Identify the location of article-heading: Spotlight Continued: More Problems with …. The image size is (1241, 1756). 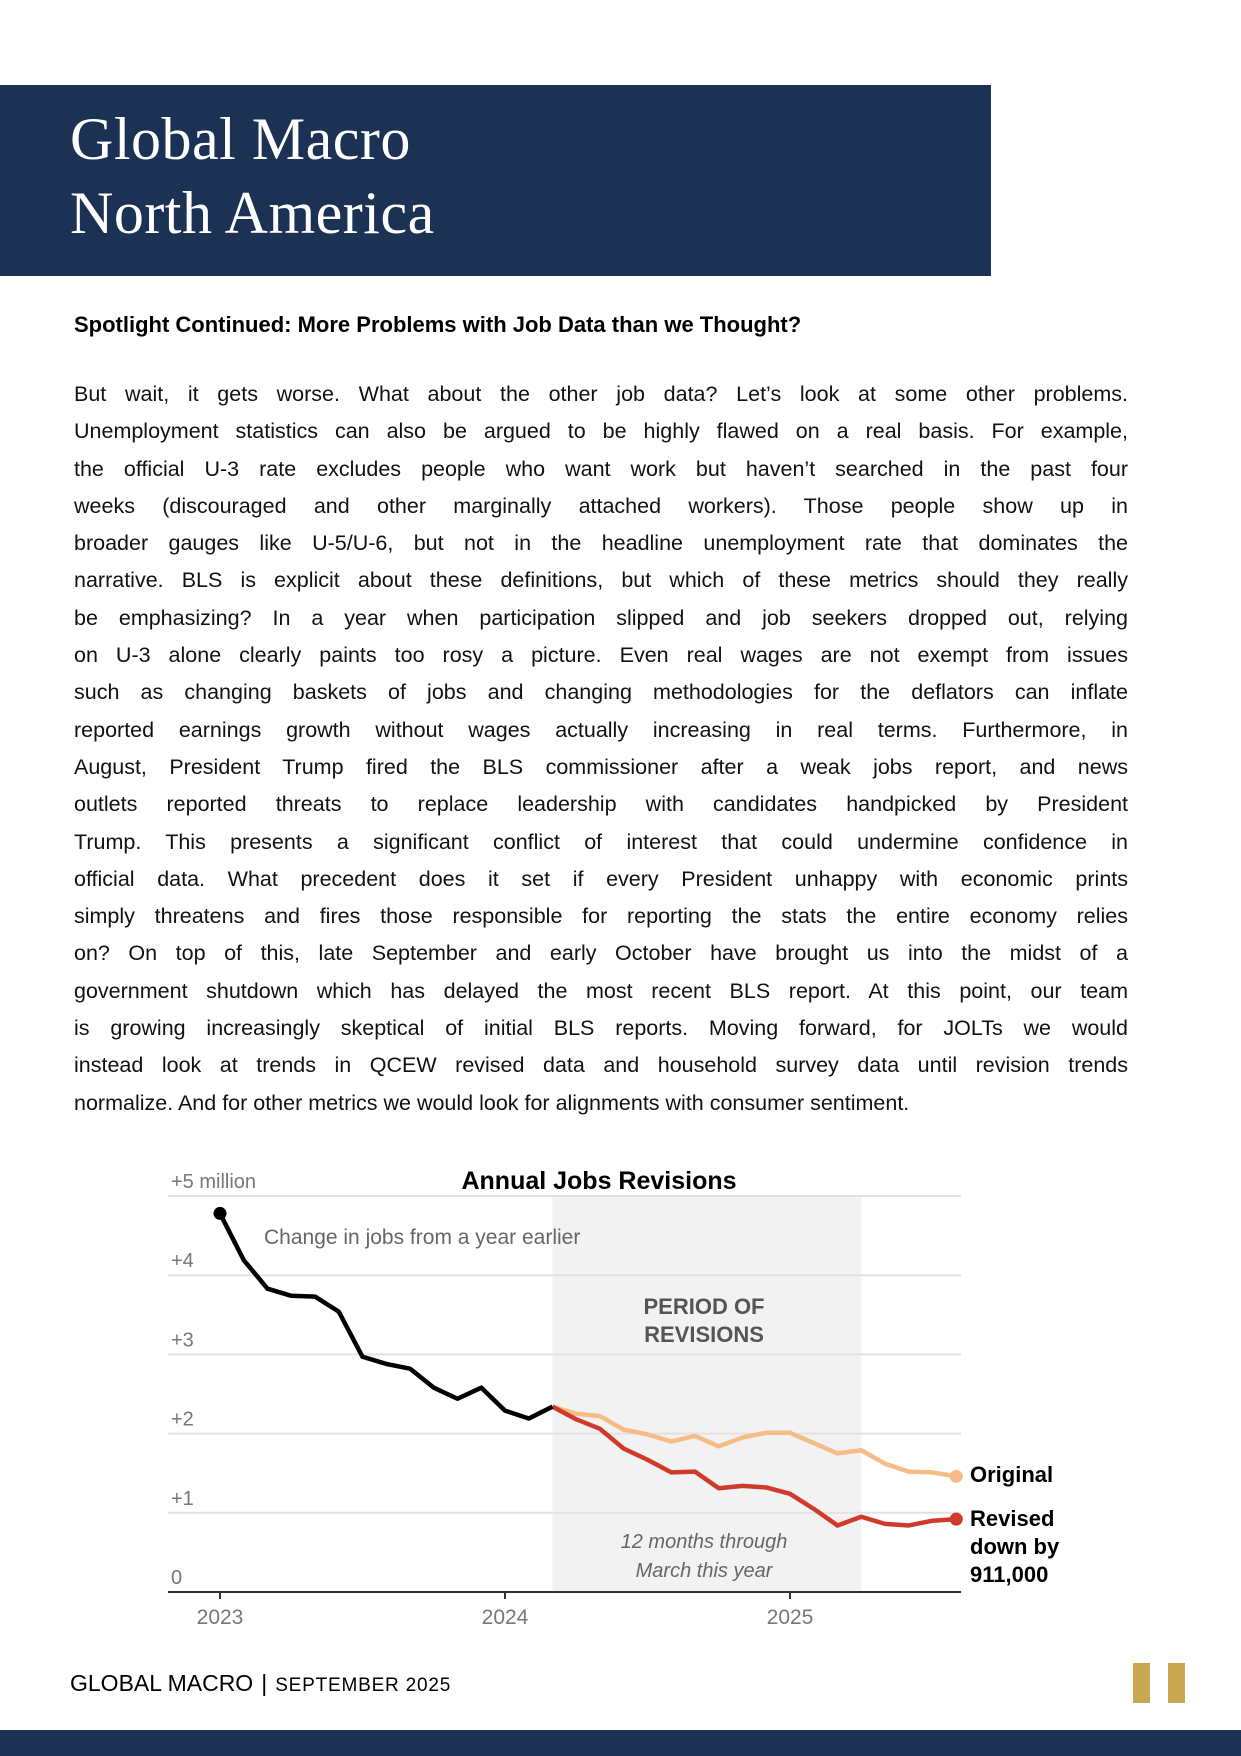
(438, 324).